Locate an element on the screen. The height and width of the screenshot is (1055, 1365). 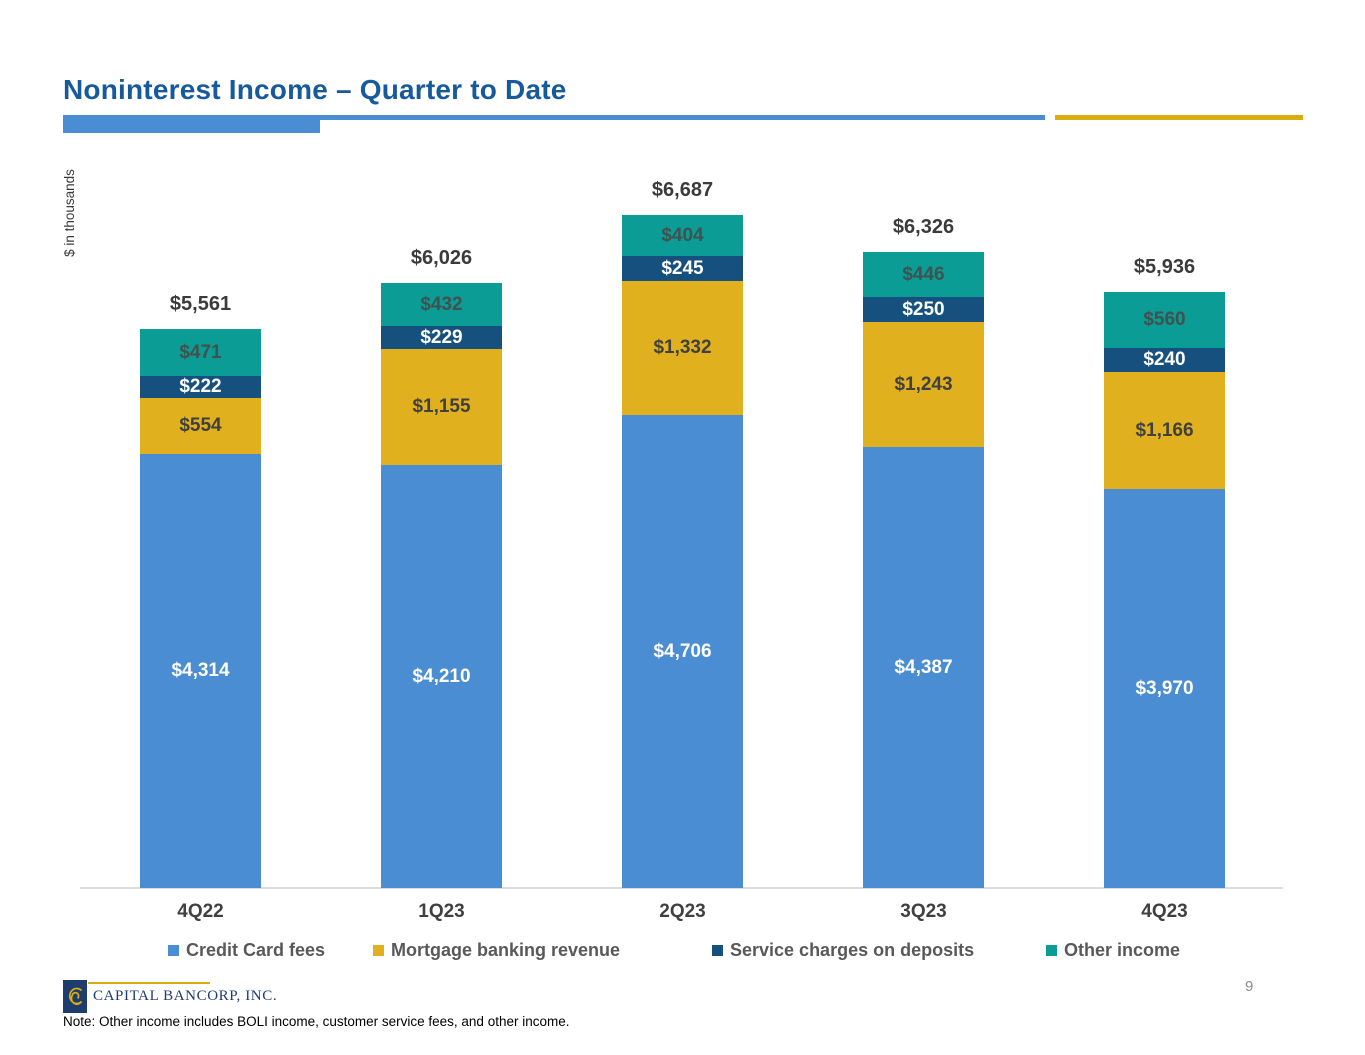
logo-text: CAPITAL BANCORP, INC. is located at coordinates (185, 996).